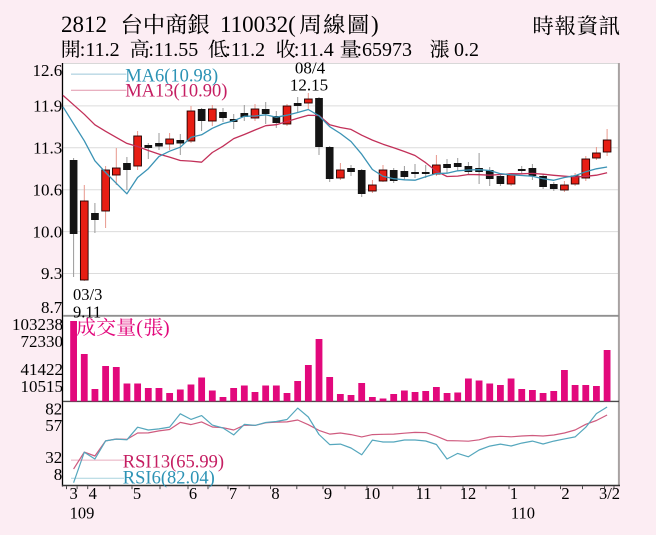 The width and height of the screenshot is (656, 535). What do you see at coordinates (82, 513) in the screenshot?
I see `svg-text: 109` at bounding box center [82, 513].